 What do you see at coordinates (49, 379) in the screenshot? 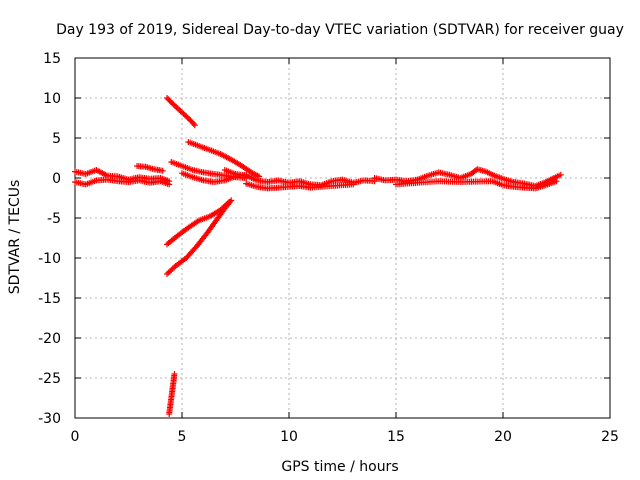
I see `y-tick-label: -25` at bounding box center [49, 379].